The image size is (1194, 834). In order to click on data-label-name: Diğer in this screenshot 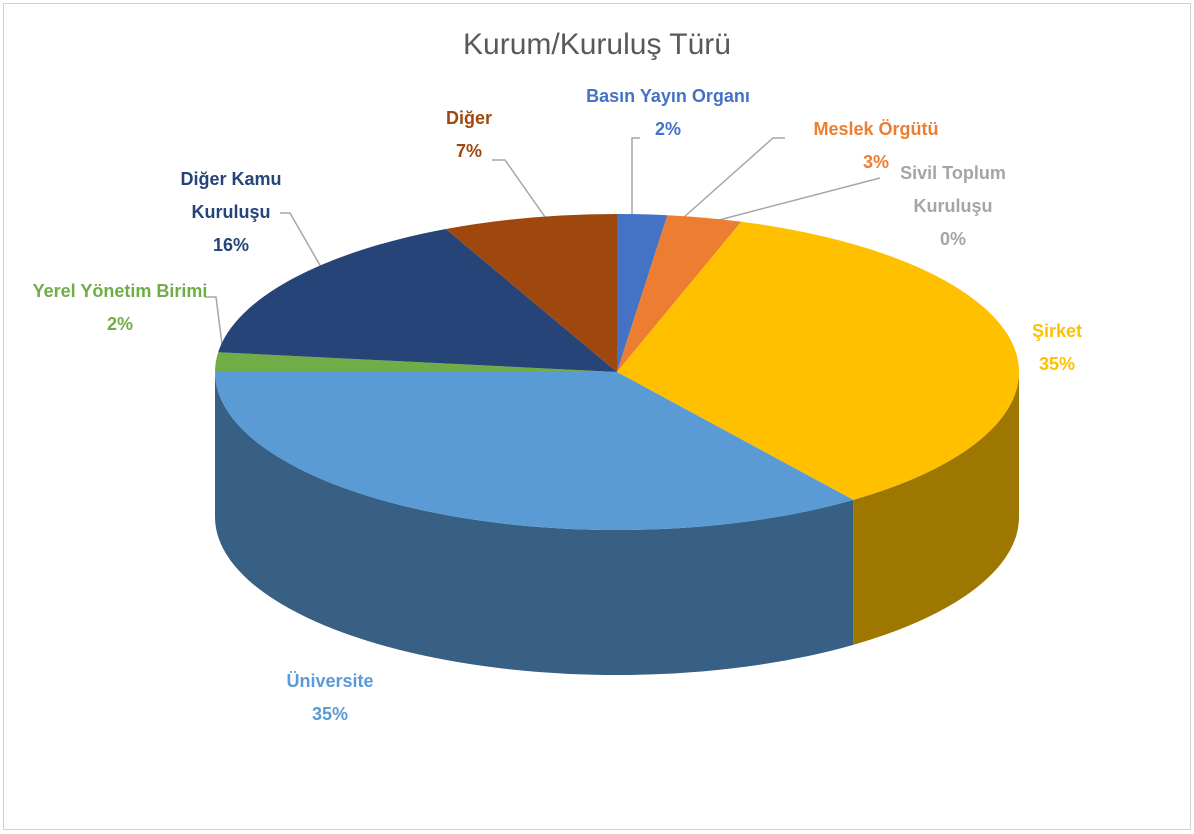, I will do `click(468, 118)`.